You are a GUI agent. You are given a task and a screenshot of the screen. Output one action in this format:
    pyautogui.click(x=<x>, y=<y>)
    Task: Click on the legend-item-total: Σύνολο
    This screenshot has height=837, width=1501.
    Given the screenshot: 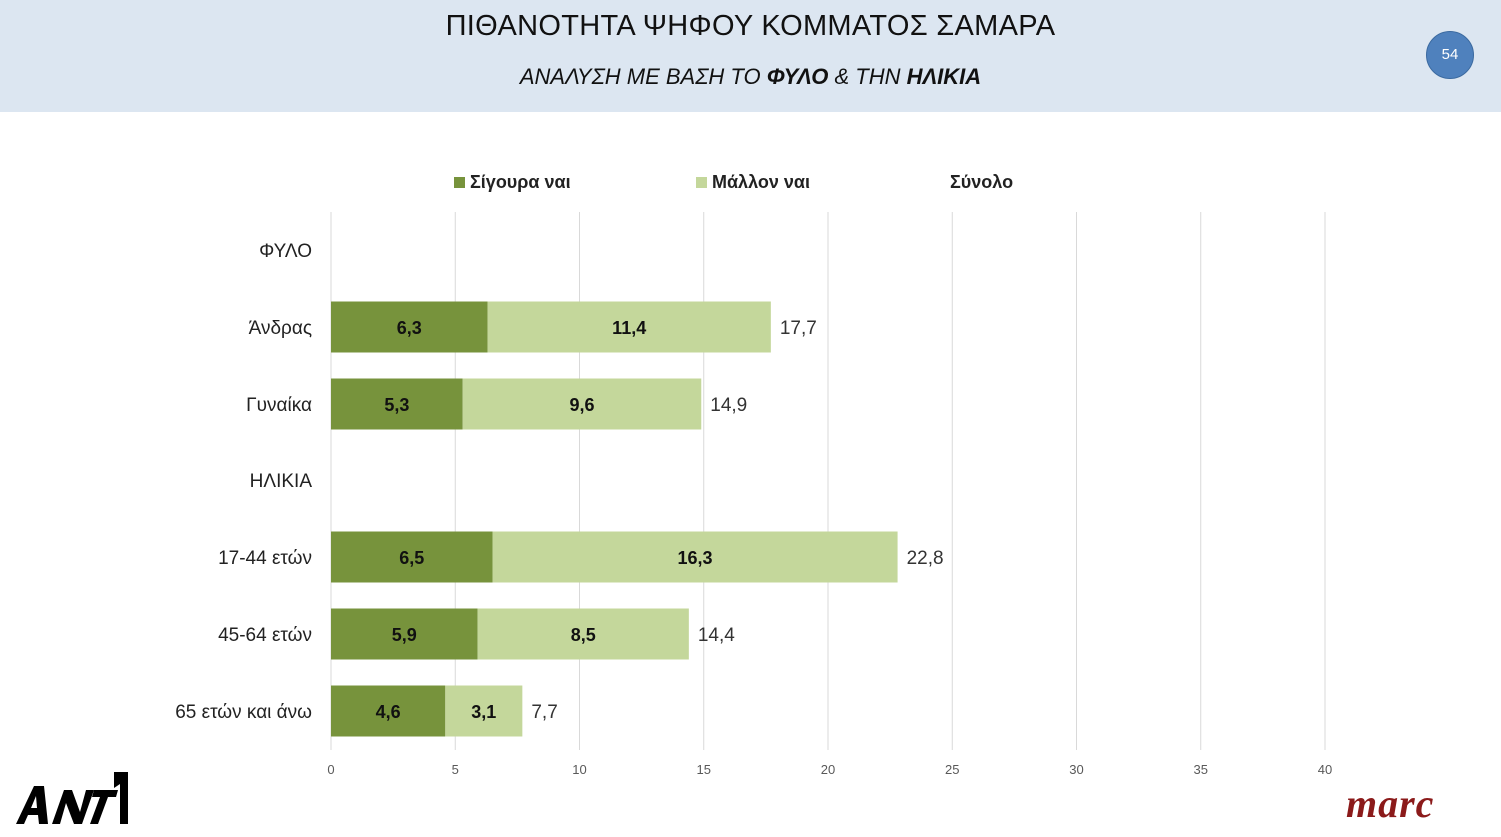 What is the action you would take?
    pyautogui.click(x=981, y=182)
    